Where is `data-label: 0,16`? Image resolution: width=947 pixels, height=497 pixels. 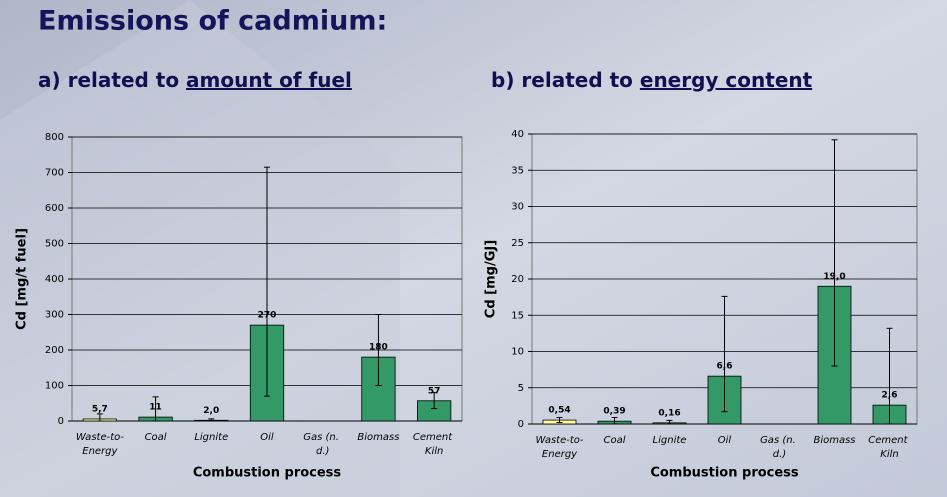
data-label: 0,16 is located at coordinates (669, 413).